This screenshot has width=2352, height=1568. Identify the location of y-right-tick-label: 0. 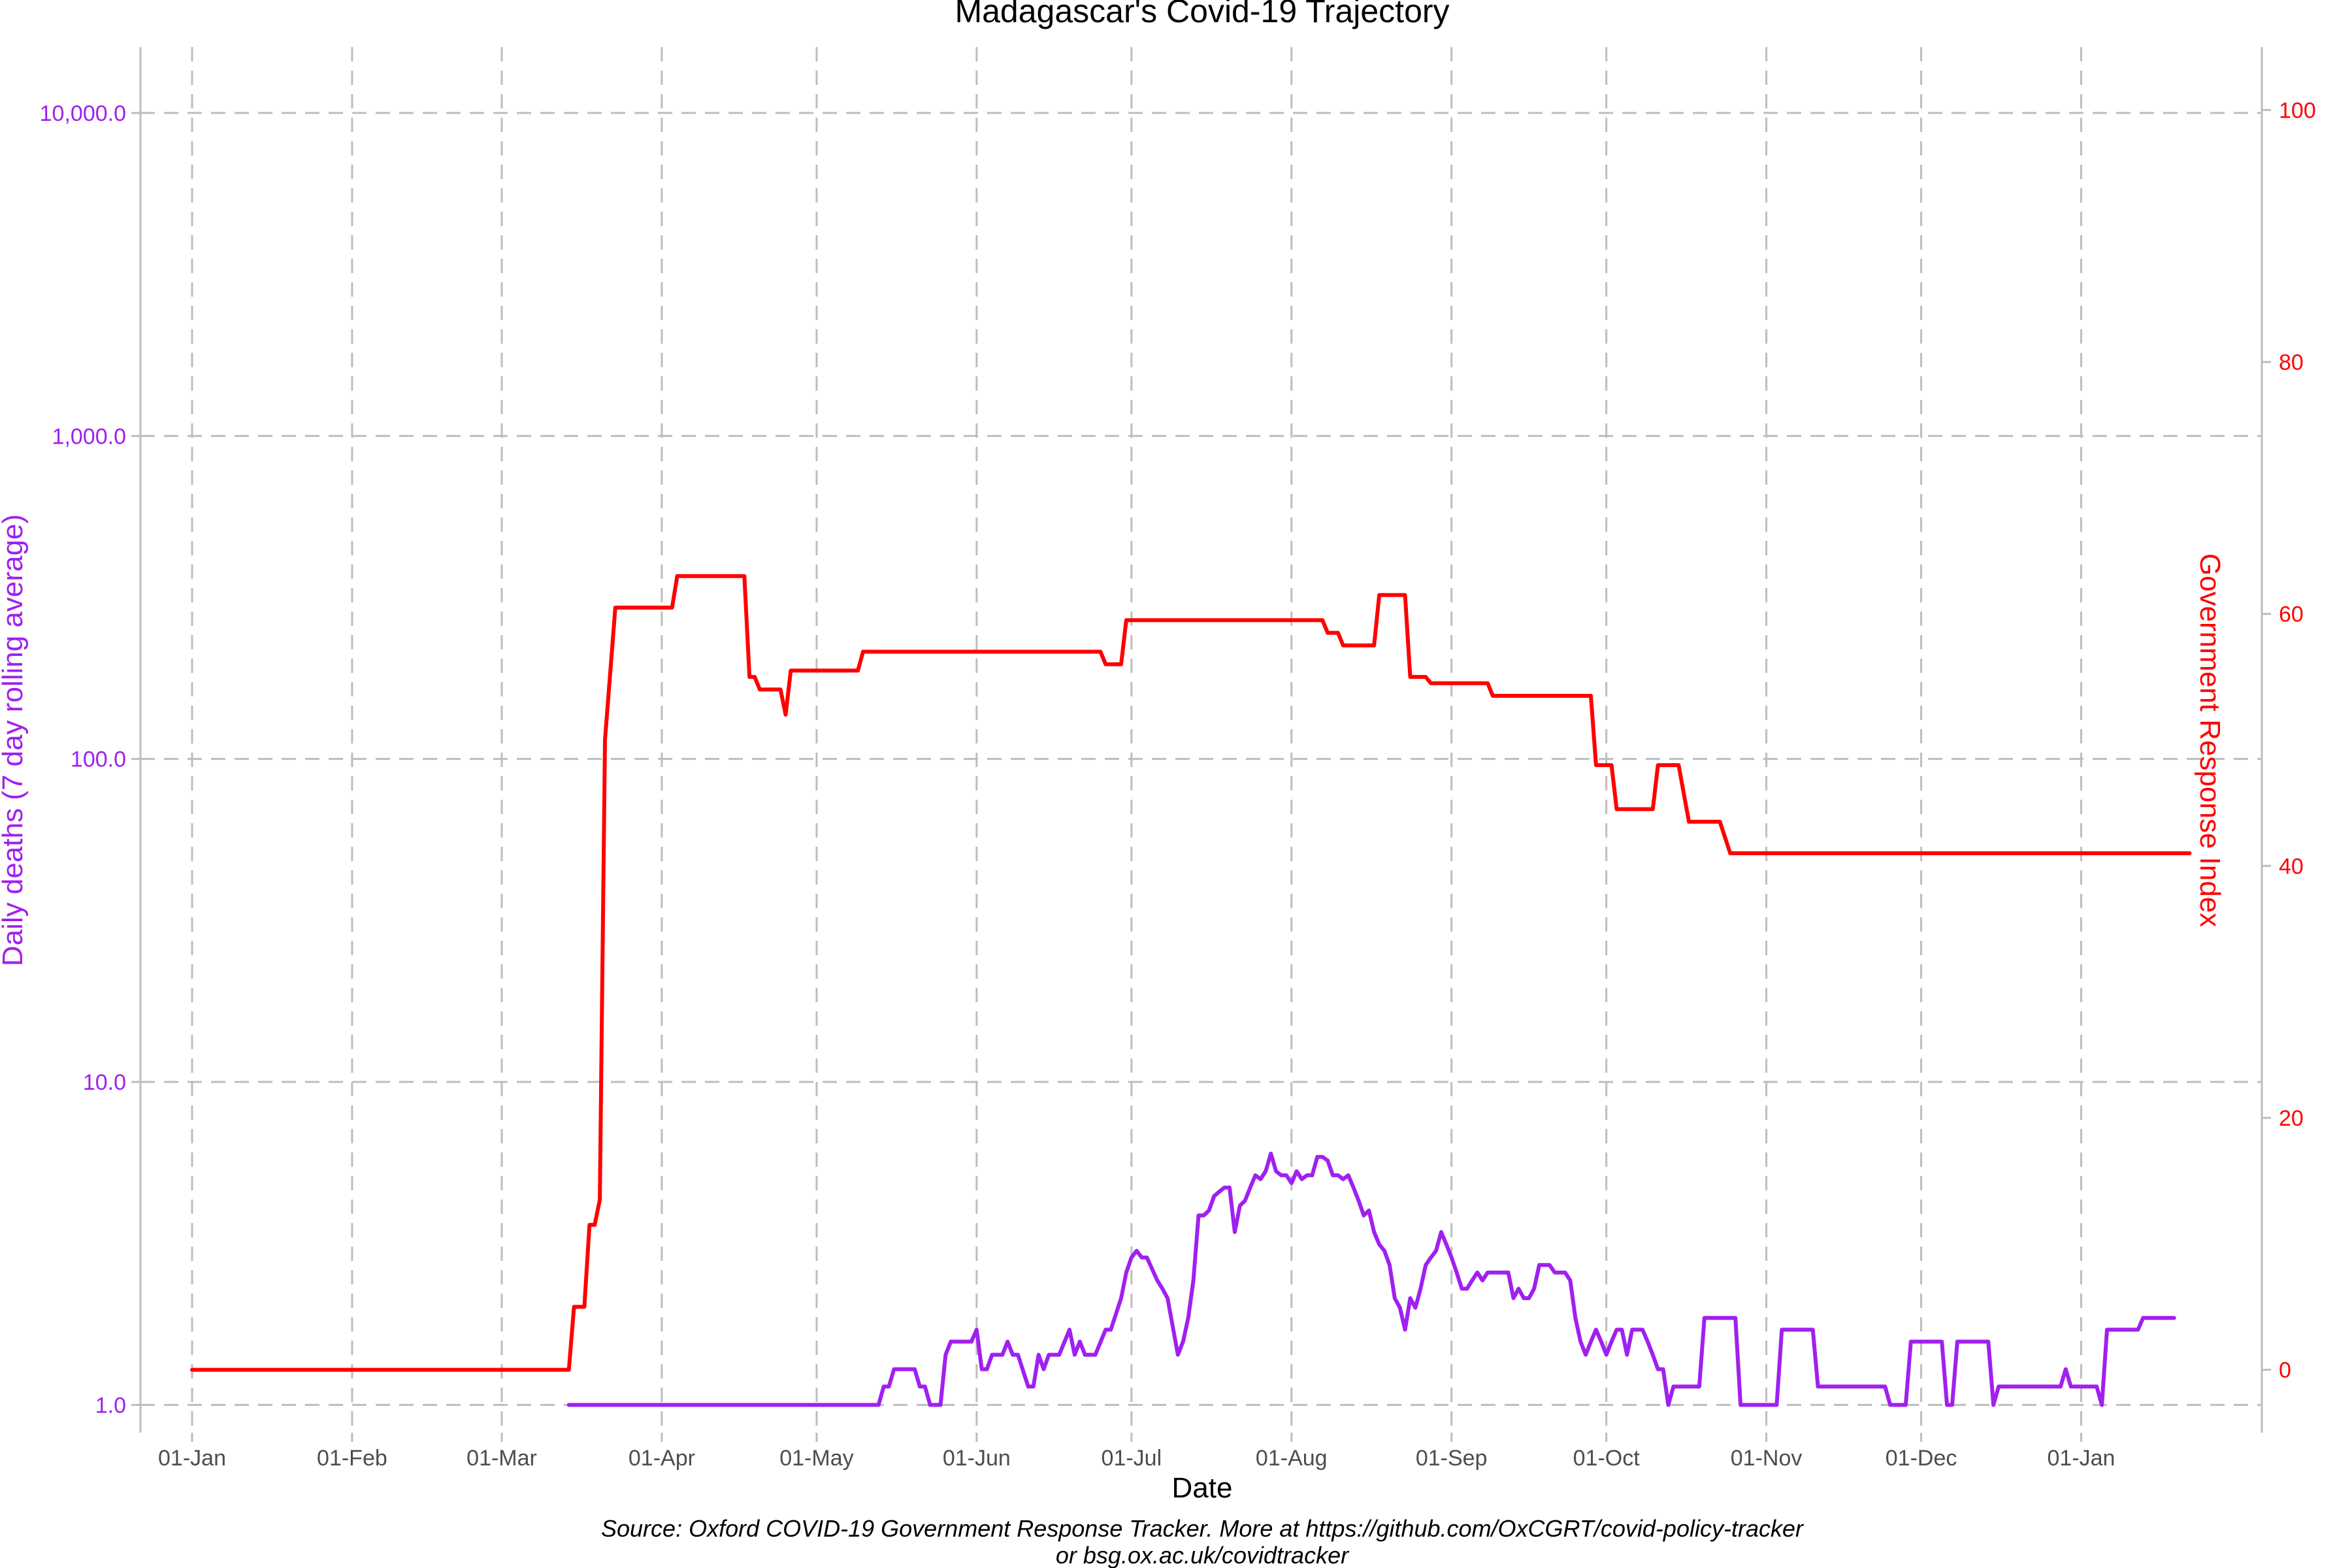
(2285, 1370).